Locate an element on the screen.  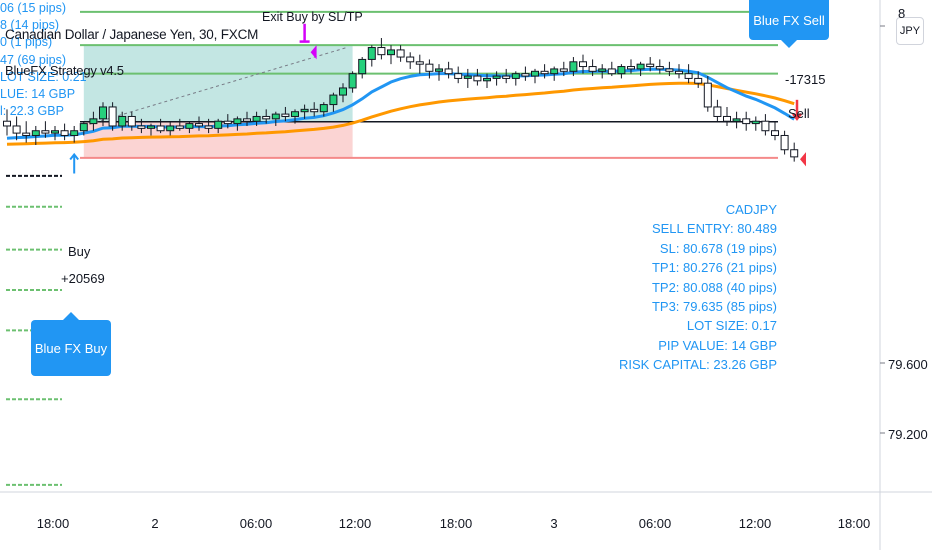
sell-info-line: SL: 80.678 (19 pips) is located at coordinates (718, 248).